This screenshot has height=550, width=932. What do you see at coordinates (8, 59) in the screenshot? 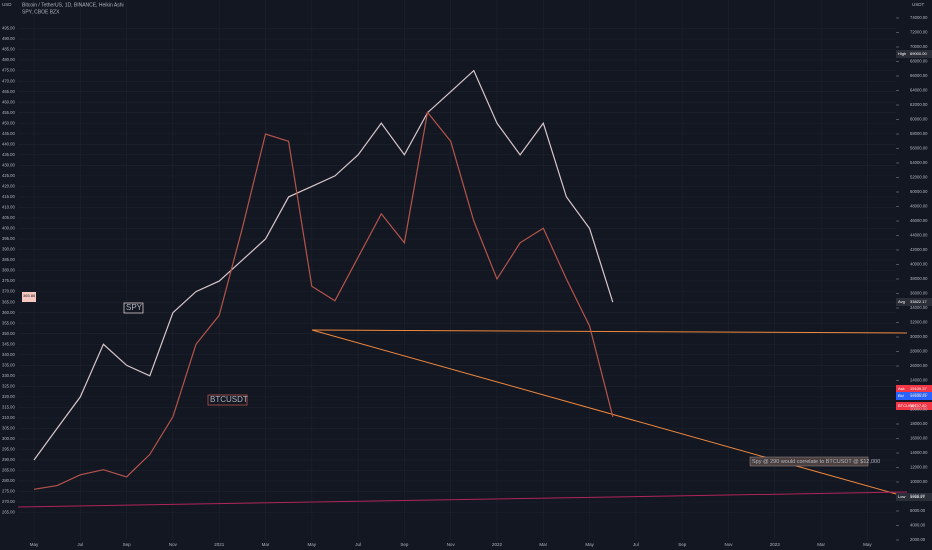
I see `y-tick-label: 480.00` at bounding box center [8, 59].